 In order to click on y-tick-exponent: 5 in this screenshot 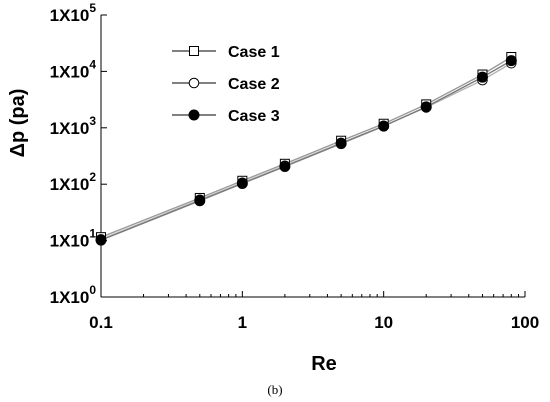, I will do `click(92, 8)`.